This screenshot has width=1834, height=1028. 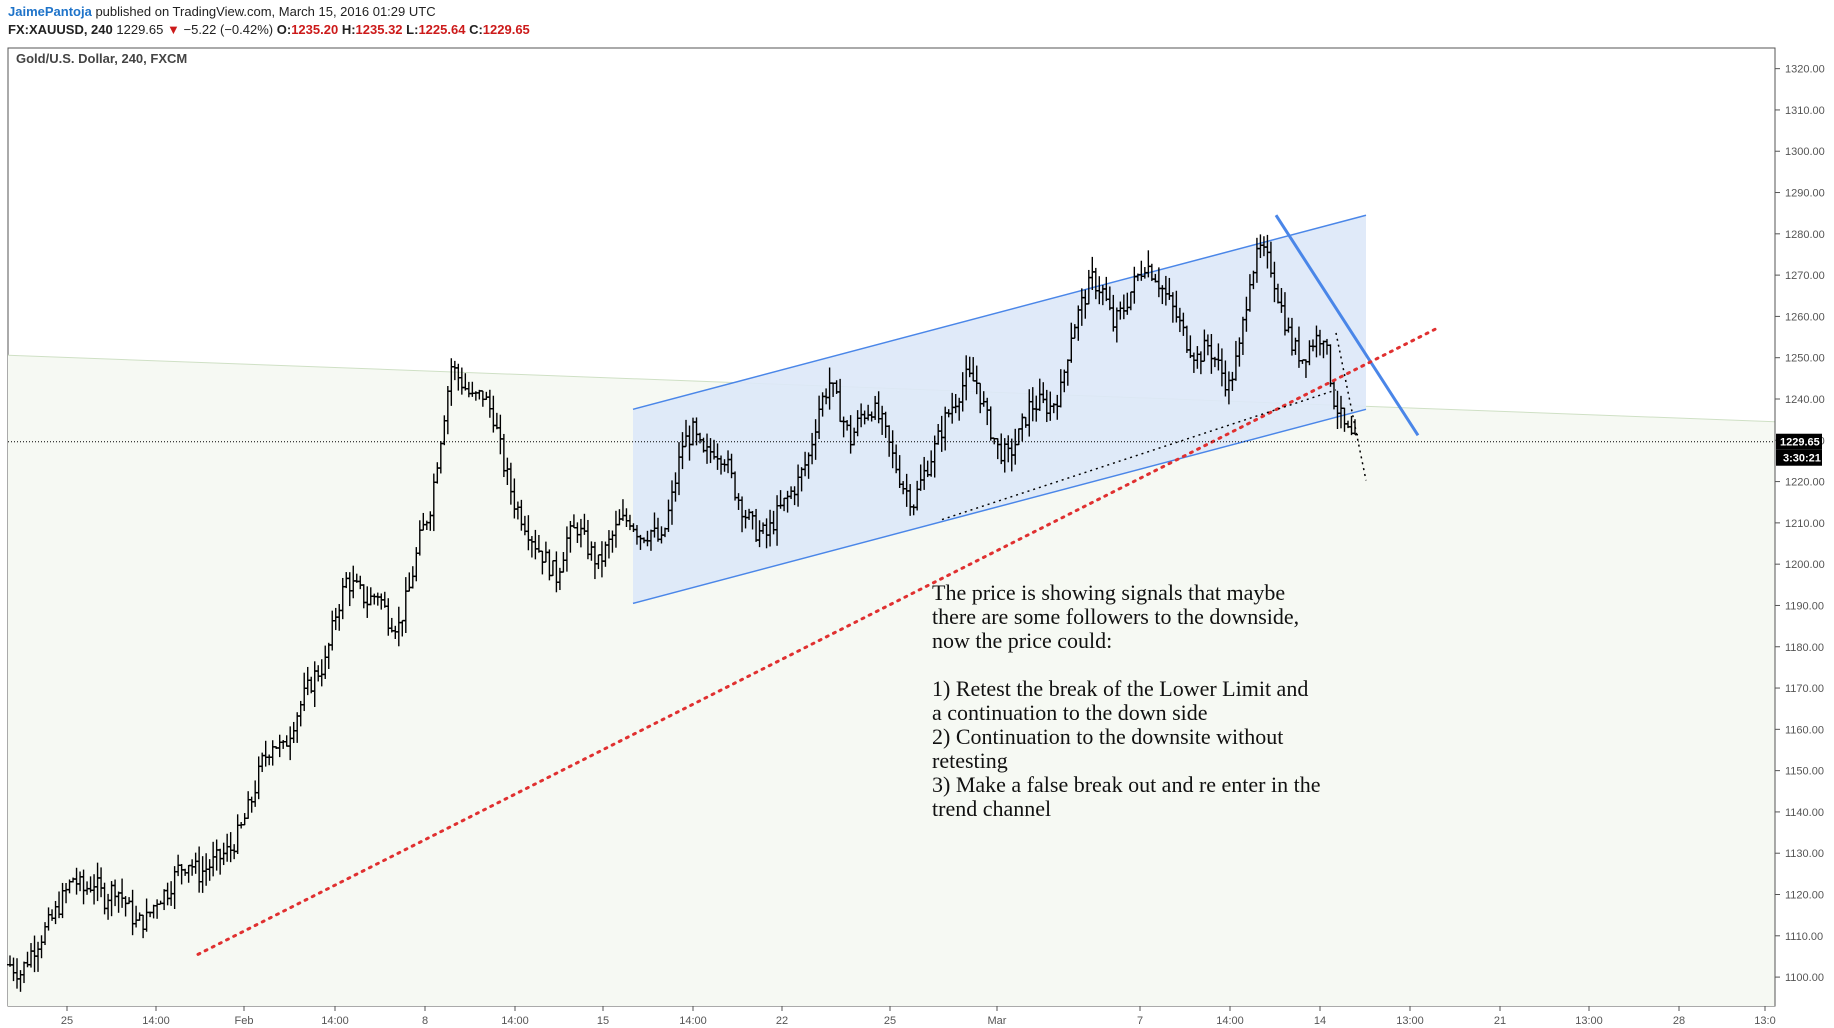 What do you see at coordinates (1805, 483) in the screenshot?
I see `y-tick-label: 1220.00` at bounding box center [1805, 483].